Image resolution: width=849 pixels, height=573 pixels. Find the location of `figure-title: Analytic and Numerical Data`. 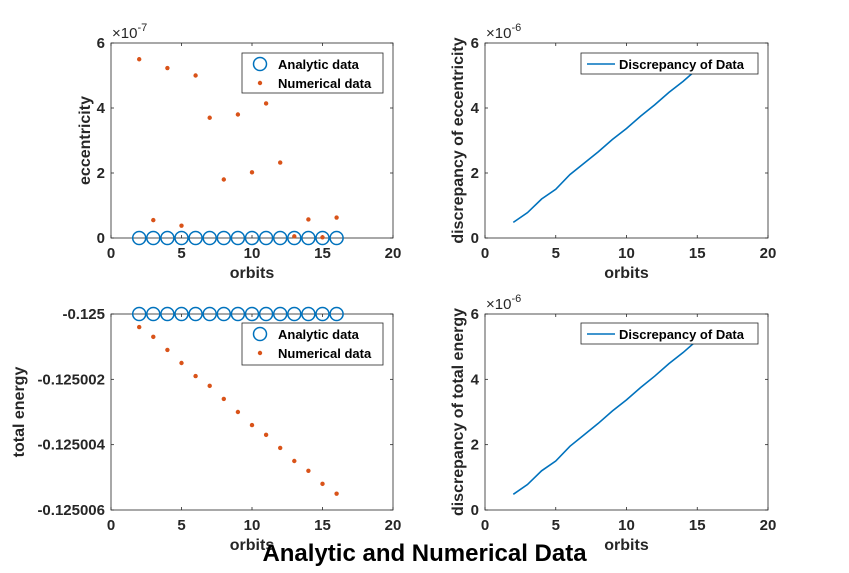

figure-title: Analytic and Numerical Data is located at coordinates (424, 553).